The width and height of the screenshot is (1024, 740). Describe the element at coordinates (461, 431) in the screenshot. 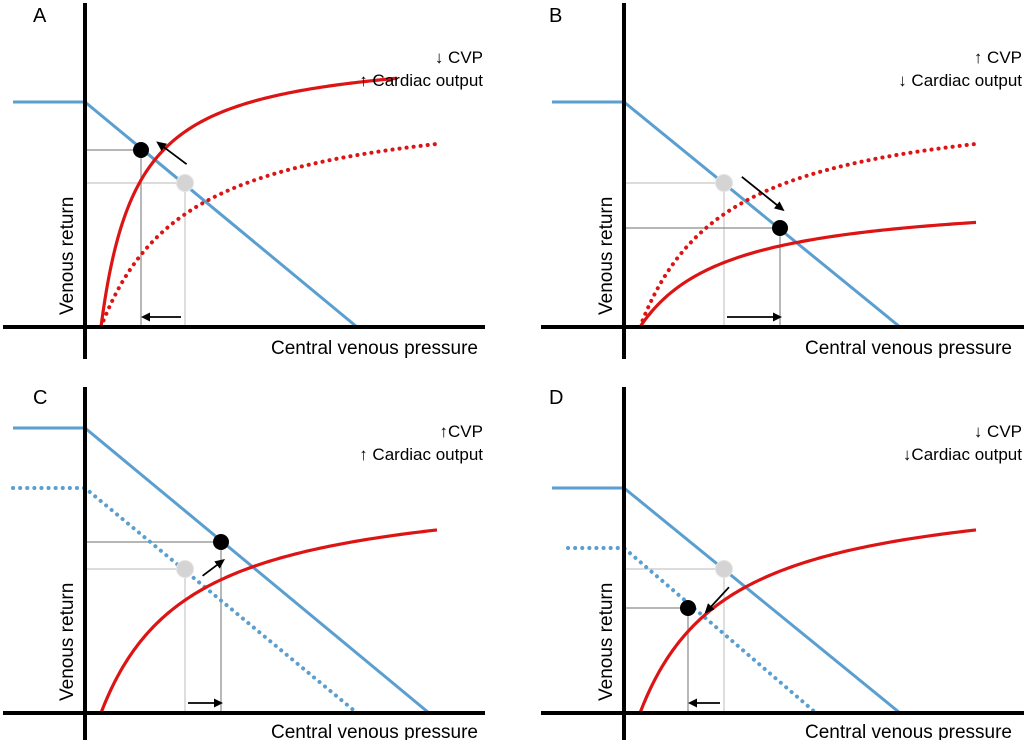

I see `cvp-change-annotation: ↑CVP` at that location.